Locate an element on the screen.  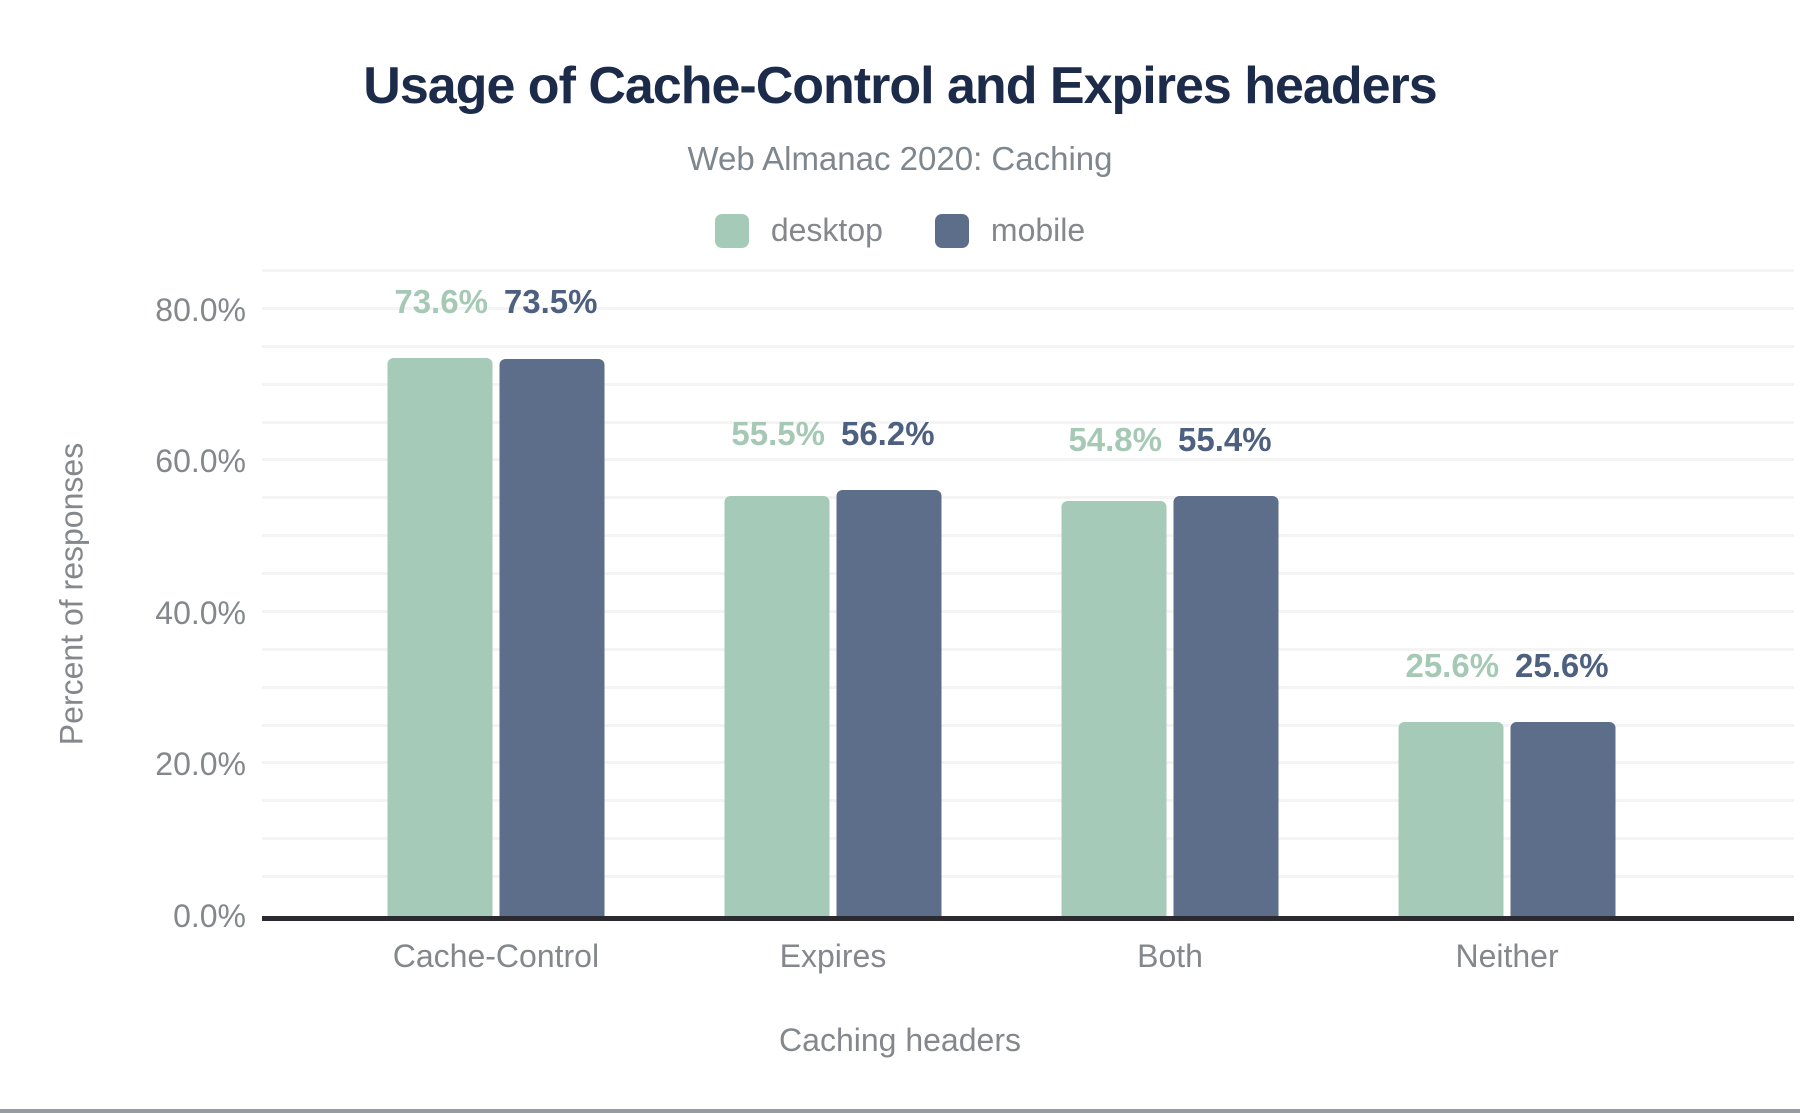
value-label-mobile-cache-control: 73.5% is located at coordinates (550, 302).